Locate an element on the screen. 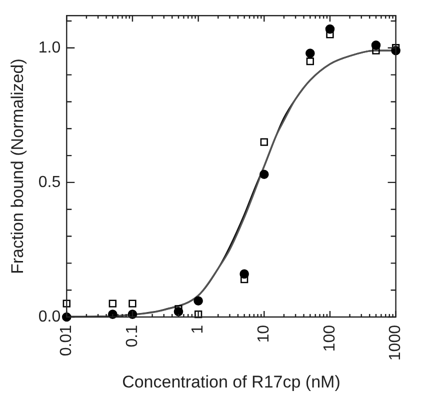  x-axis-title: Concentration of R17cp (nM) is located at coordinates (231, 382).